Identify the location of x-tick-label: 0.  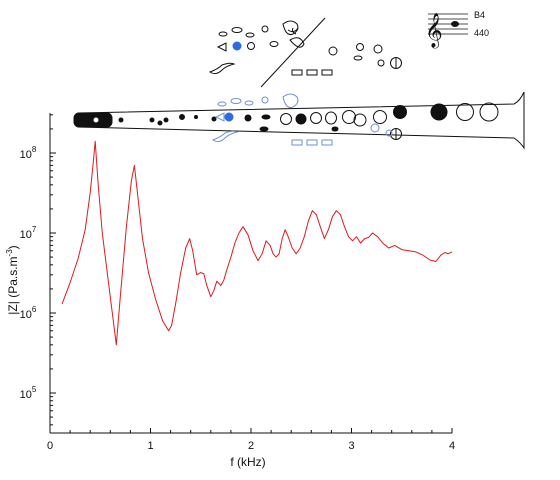
(50, 446).